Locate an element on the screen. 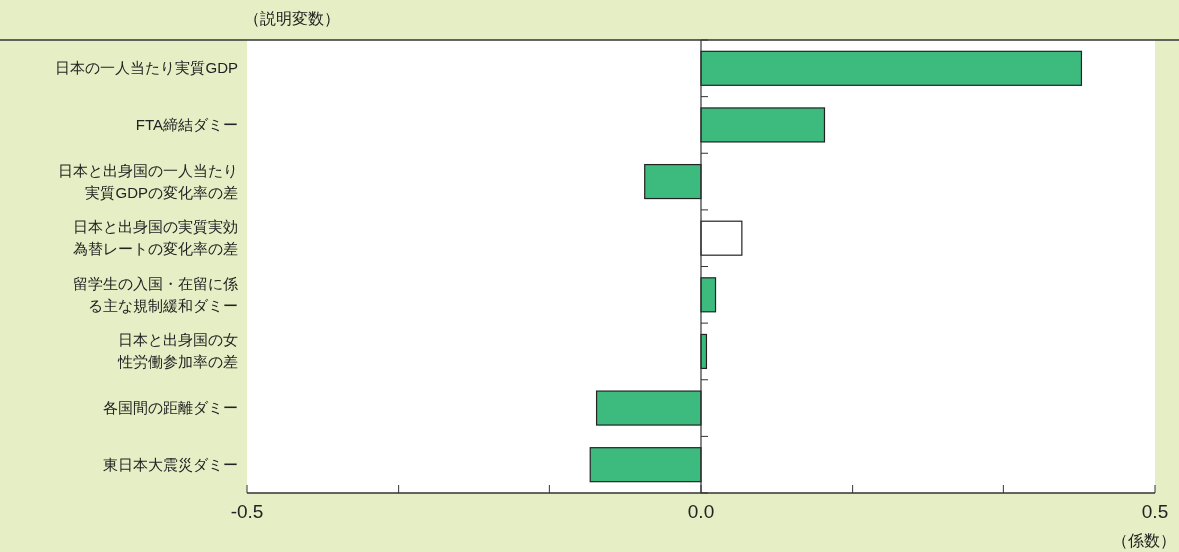 The width and height of the screenshot is (1179, 552). x-axis-title: （係数） is located at coordinates (1144, 540).